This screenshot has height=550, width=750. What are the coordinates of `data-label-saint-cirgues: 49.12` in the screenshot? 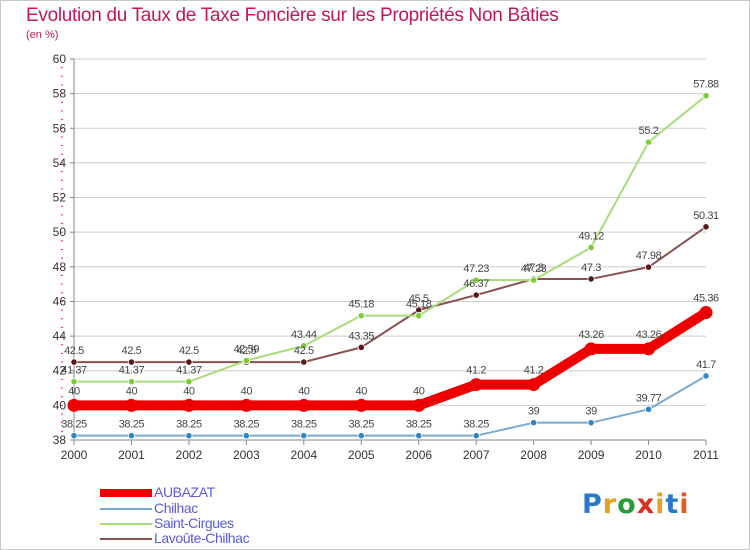 It's located at (591, 236).